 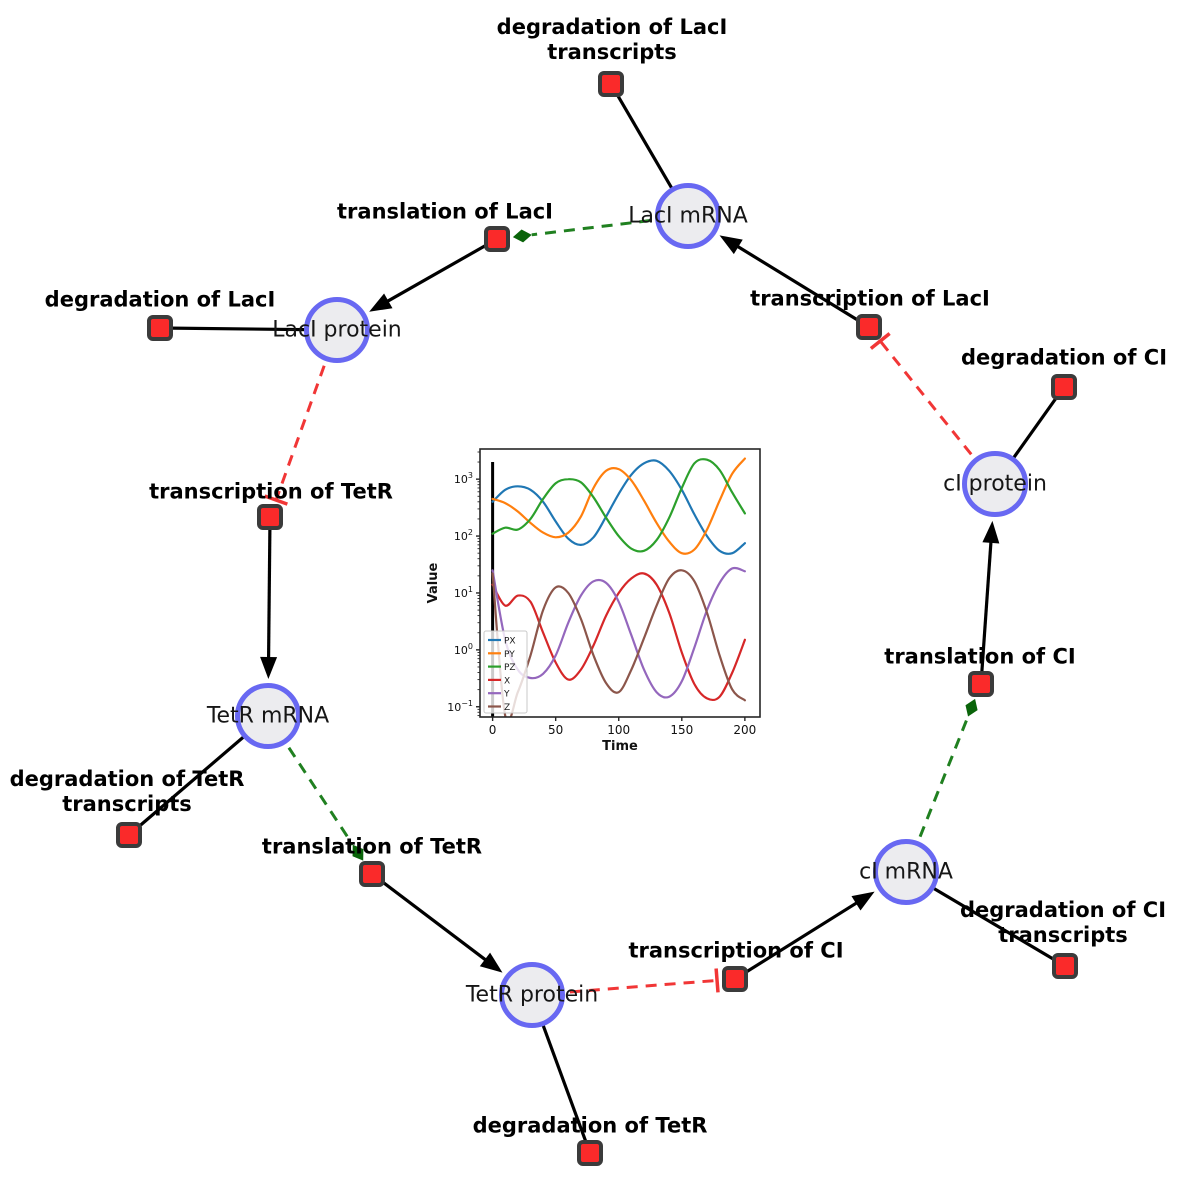 What do you see at coordinates (555, 730) in the screenshot?
I see `chart-x-tick-label: 50` at bounding box center [555, 730].